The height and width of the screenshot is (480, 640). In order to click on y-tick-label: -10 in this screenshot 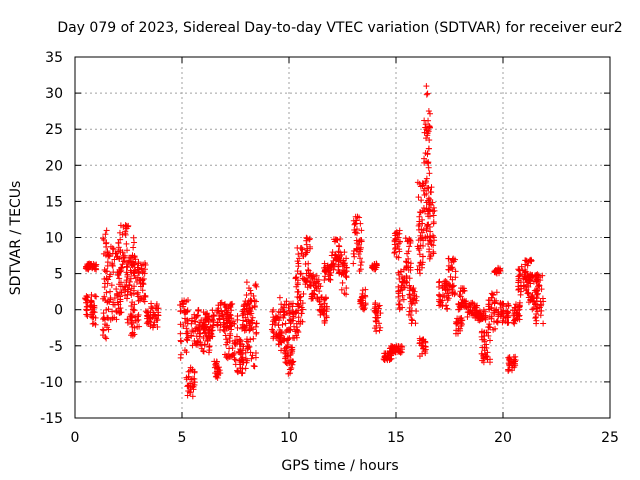, I will do `click(51, 383)`.